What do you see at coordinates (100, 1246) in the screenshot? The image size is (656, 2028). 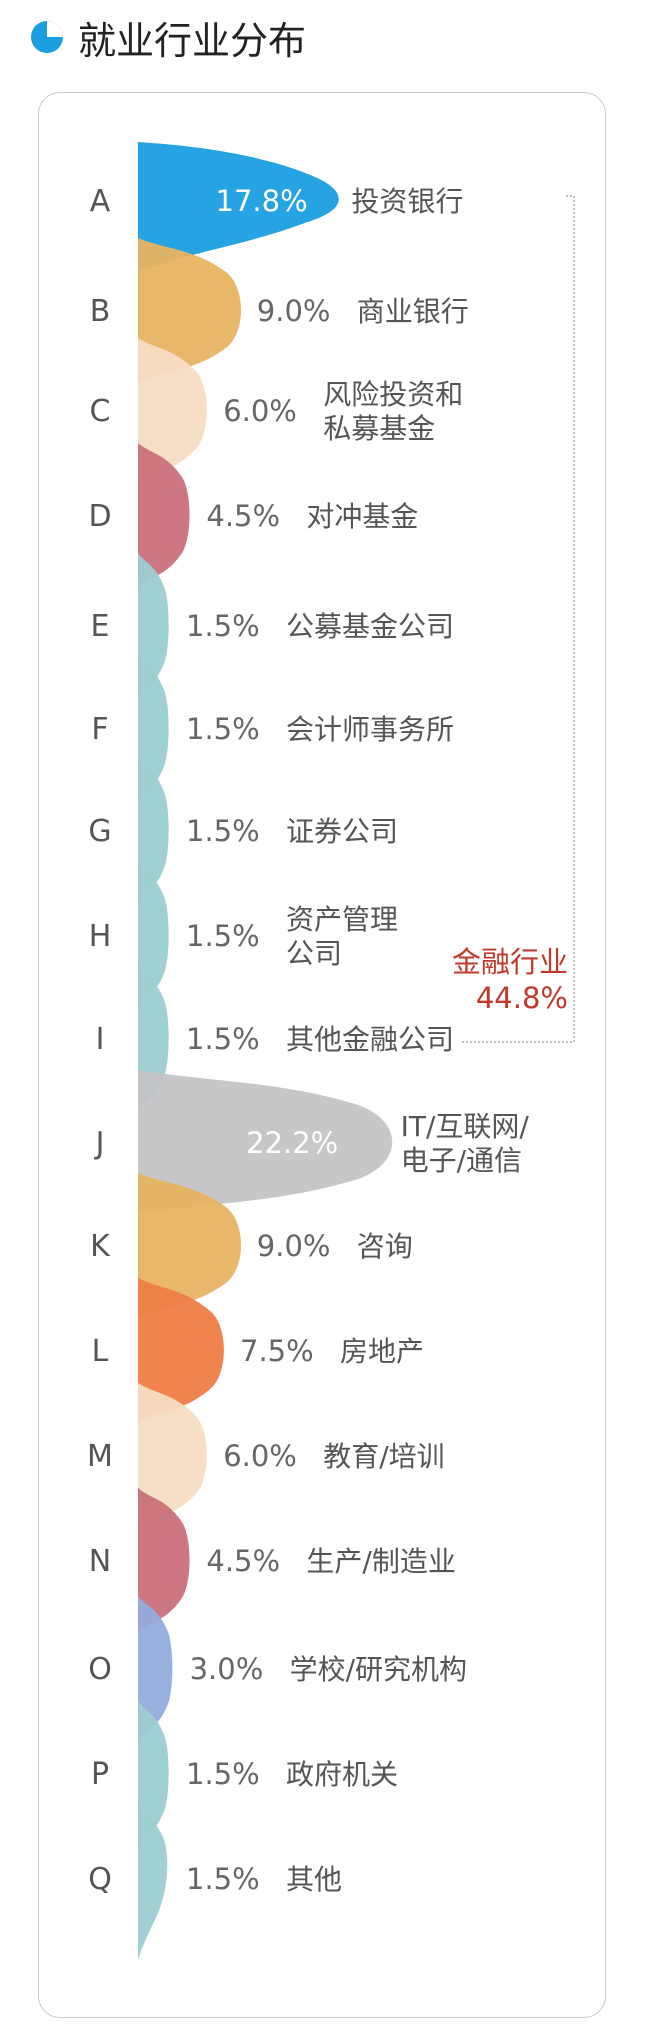 I see `row-letter-k: K` at bounding box center [100, 1246].